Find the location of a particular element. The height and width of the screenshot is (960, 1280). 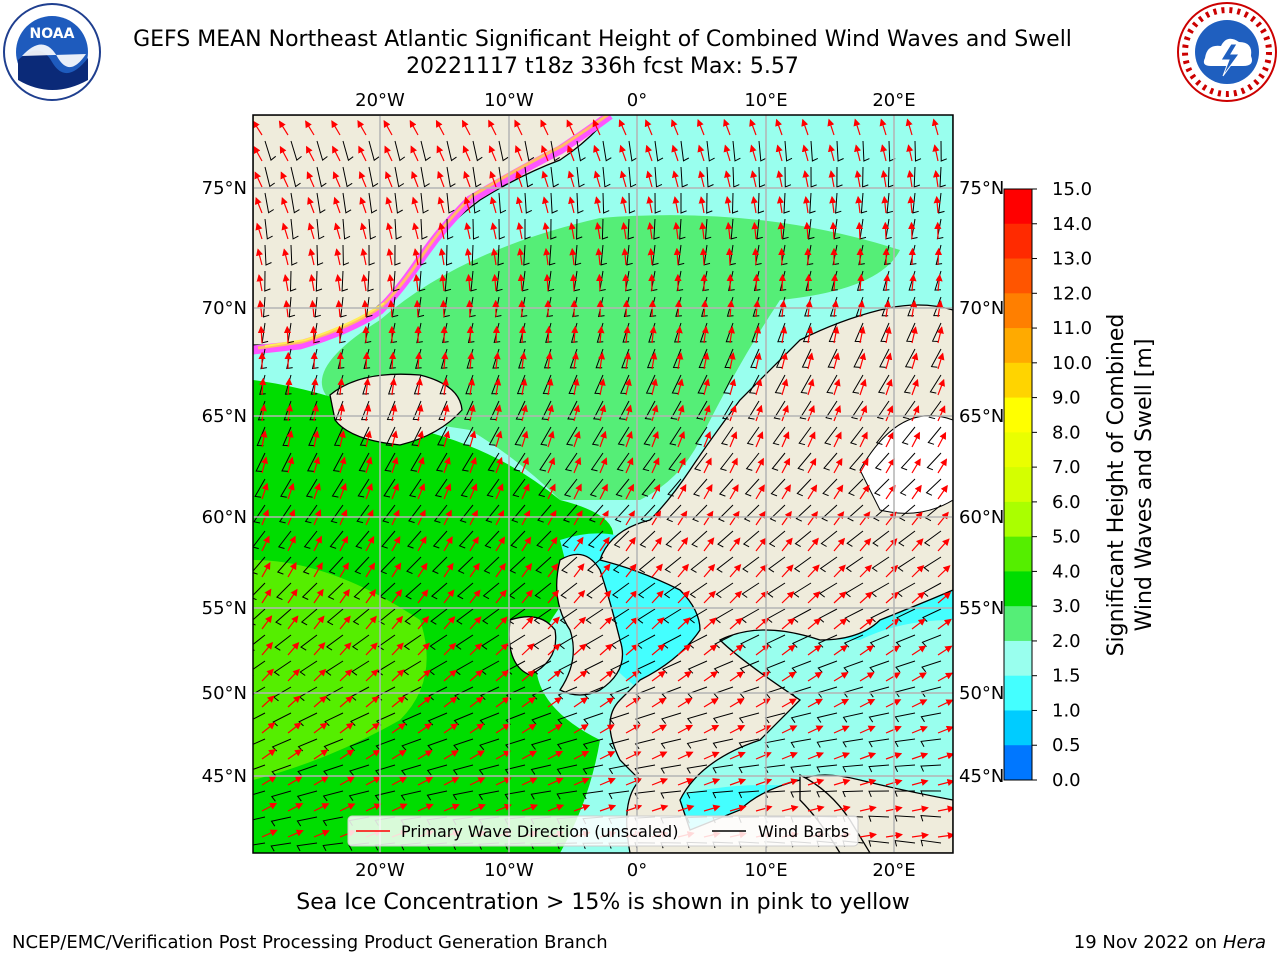

colorbar-tick-label: 15.0 is located at coordinates (1072, 189).